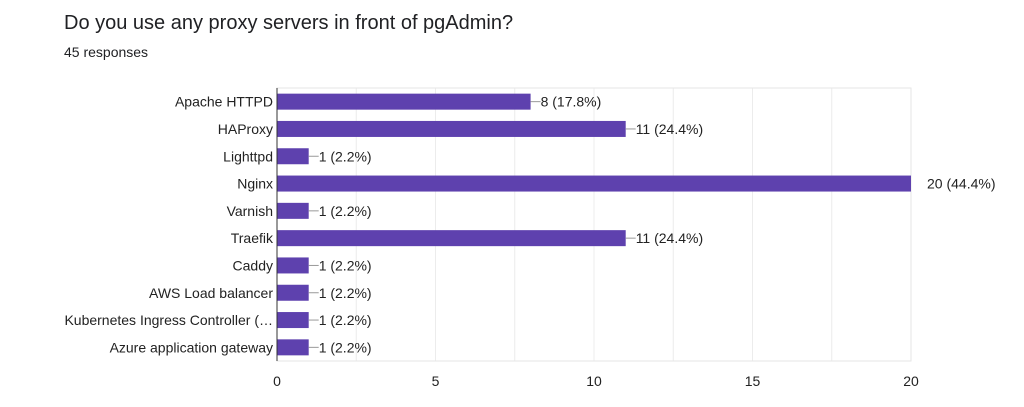 This screenshot has height=407, width=1024. What do you see at coordinates (253, 265) in the screenshot?
I see `y-category-label: Caddy` at bounding box center [253, 265].